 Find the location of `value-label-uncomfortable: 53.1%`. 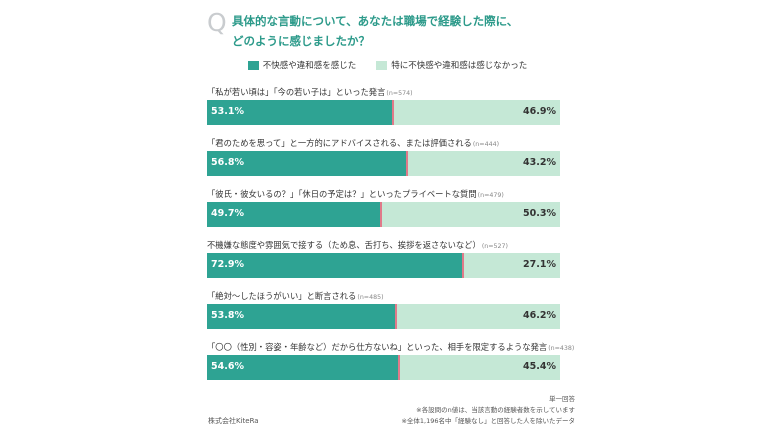

value-label-uncomfortable: 53.1% is located at coordinates (227, 111).